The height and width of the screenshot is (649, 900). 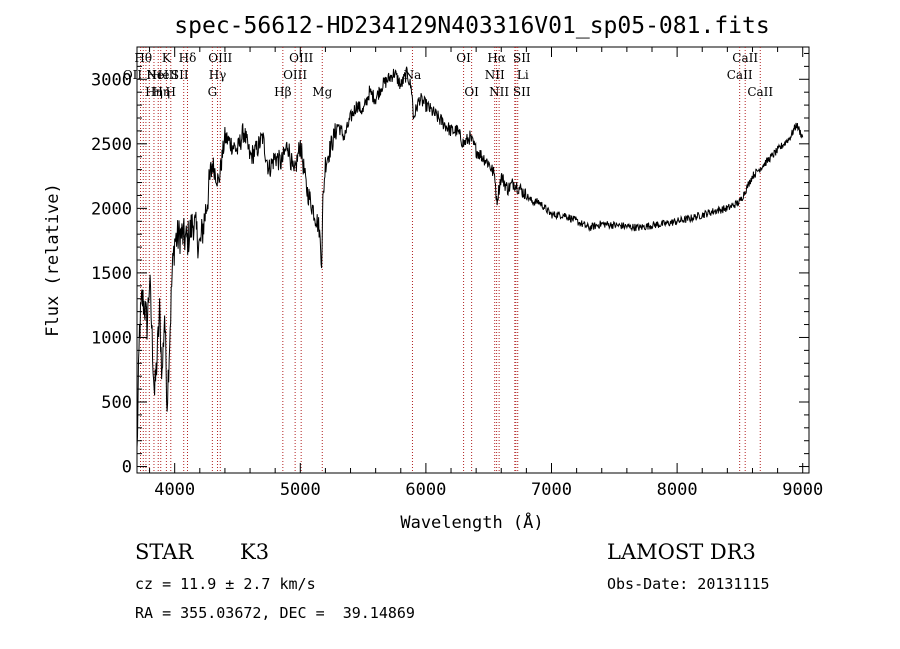 I want to click on survey-name: LAMOST DR3, so click(x=681, y=552).